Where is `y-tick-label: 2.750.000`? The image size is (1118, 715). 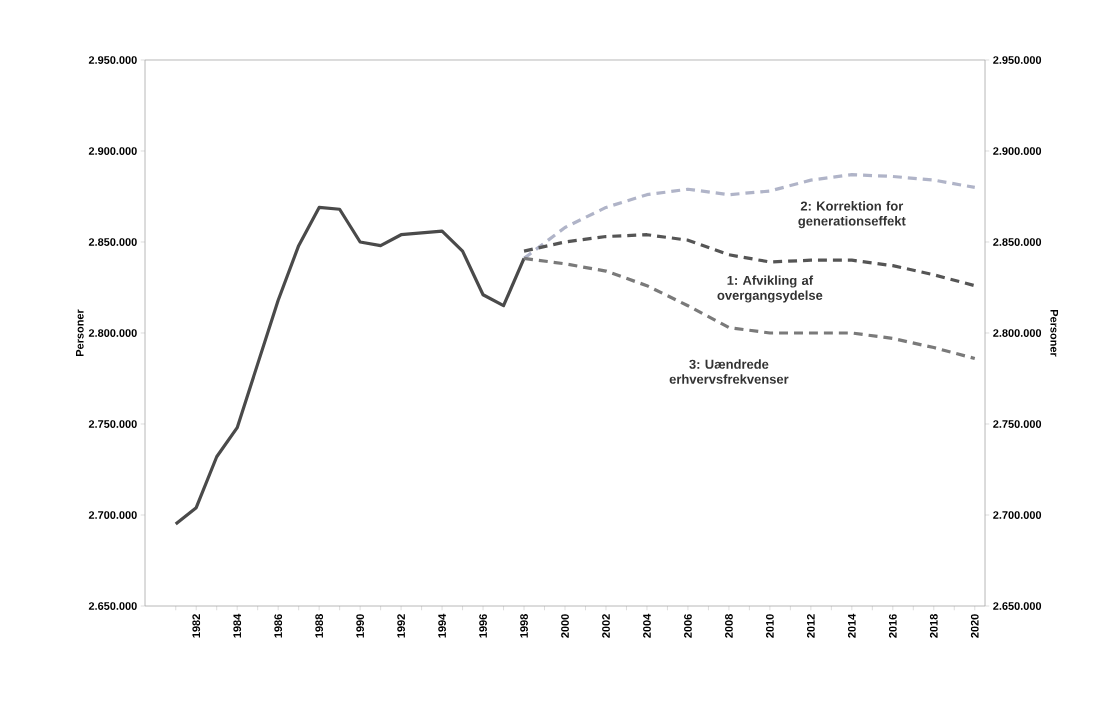
y-tick-label: 2.750.000 is located at coordinates (112, 424).